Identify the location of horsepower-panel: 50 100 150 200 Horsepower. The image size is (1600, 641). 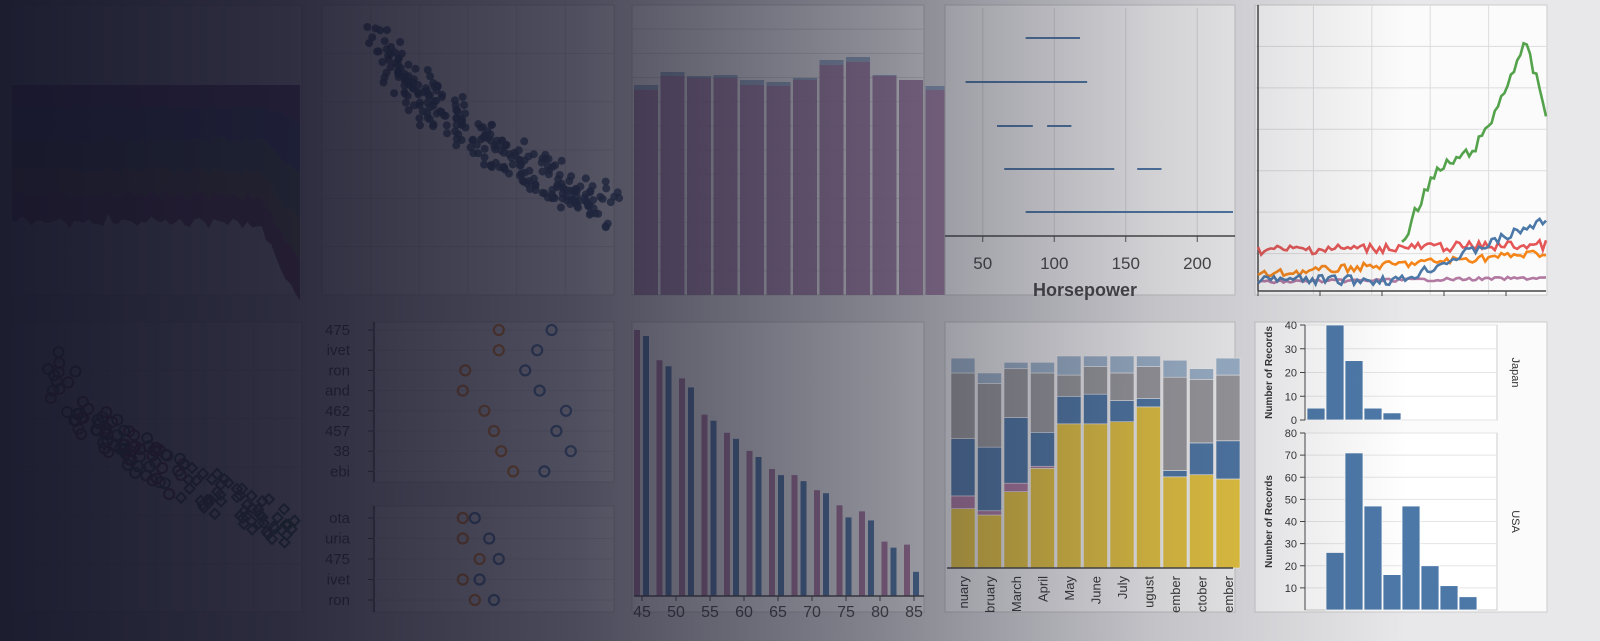
(1090, 152).